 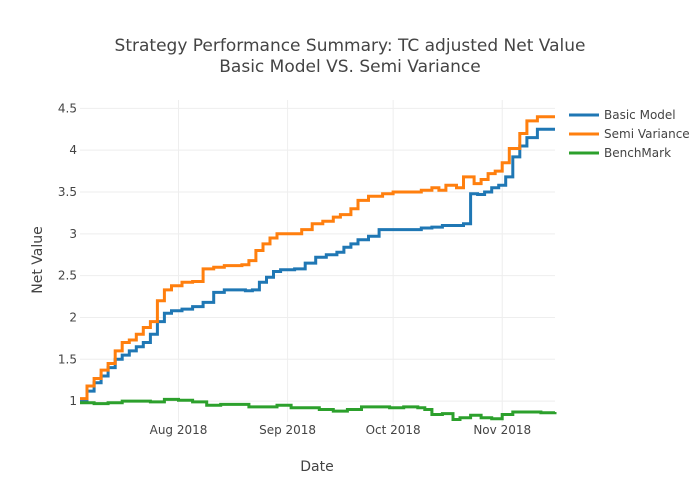 What do you see at coordinates (67, 359) in the screenshot?
I see `y-tick-label: 1.5` at bounding box center [67, 359].